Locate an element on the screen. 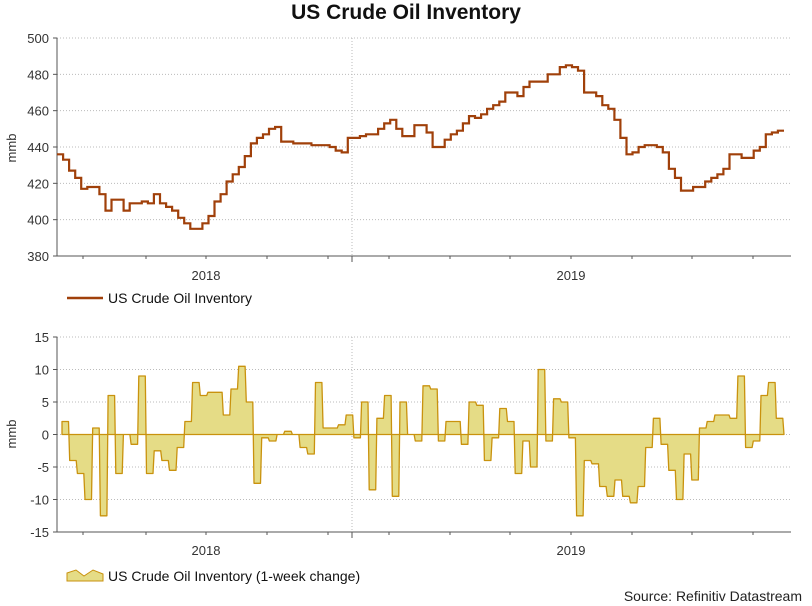 Image resolution: width=812 pixels, height=606 pixels. y-tick-label: 10 is located at coordinates (42, 370).